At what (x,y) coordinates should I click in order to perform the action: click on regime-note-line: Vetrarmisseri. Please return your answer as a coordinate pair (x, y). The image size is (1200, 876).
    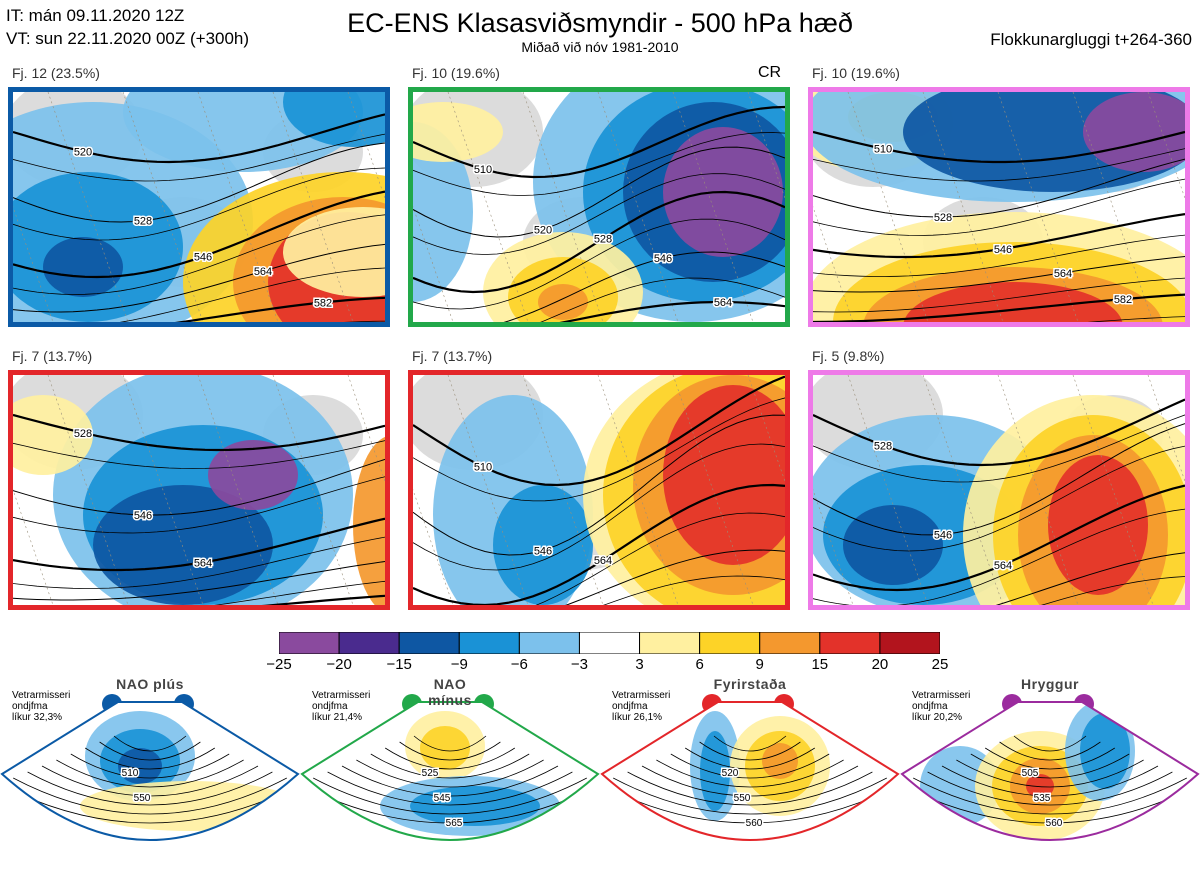
    Looking at the image, I should click on (41, 695).